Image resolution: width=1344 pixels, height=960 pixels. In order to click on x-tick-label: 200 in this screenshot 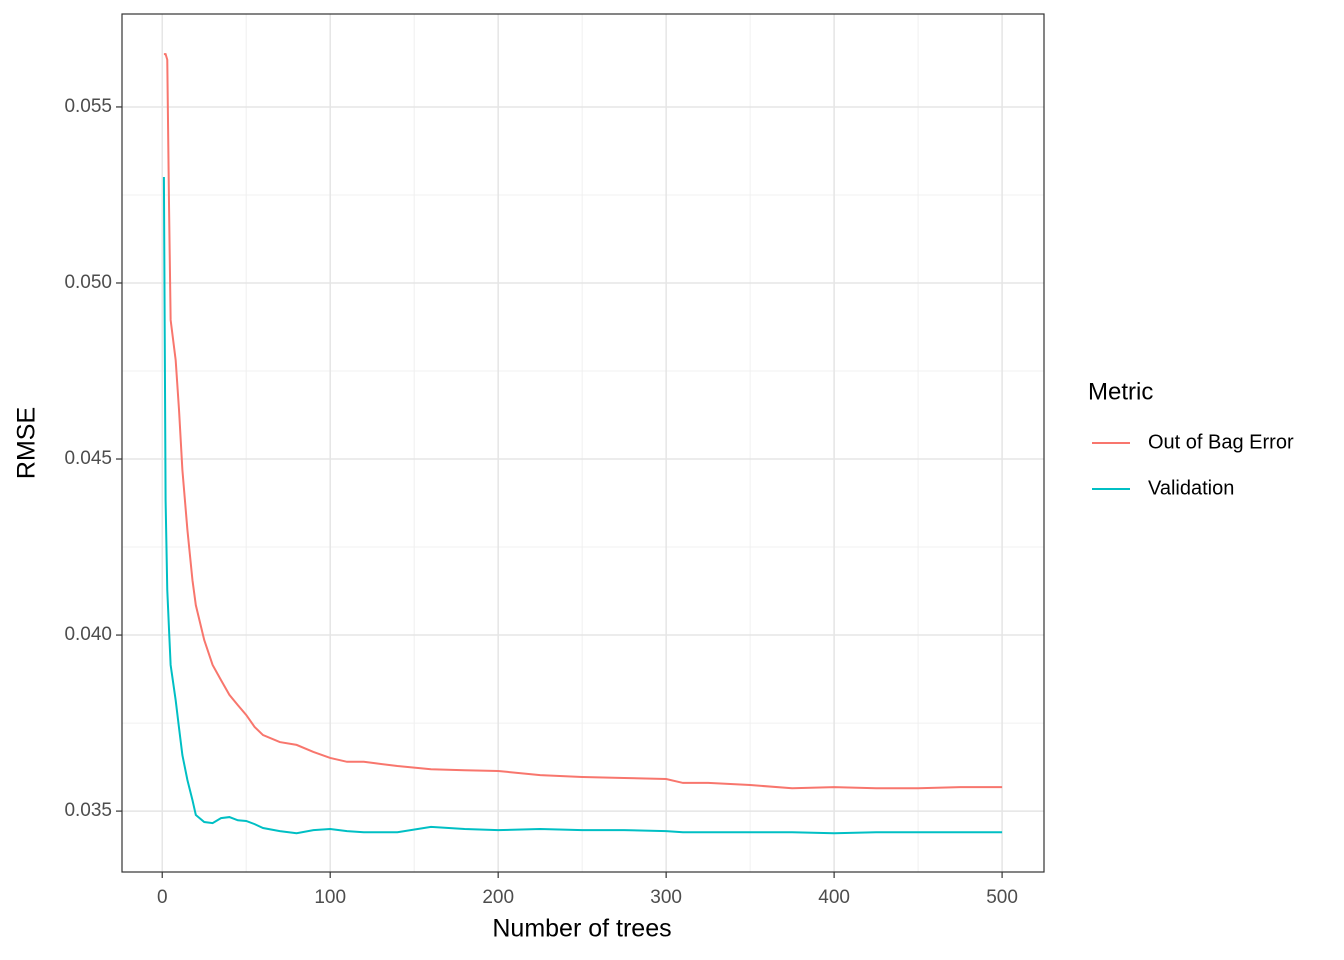, I will do `click(498, 897)`.